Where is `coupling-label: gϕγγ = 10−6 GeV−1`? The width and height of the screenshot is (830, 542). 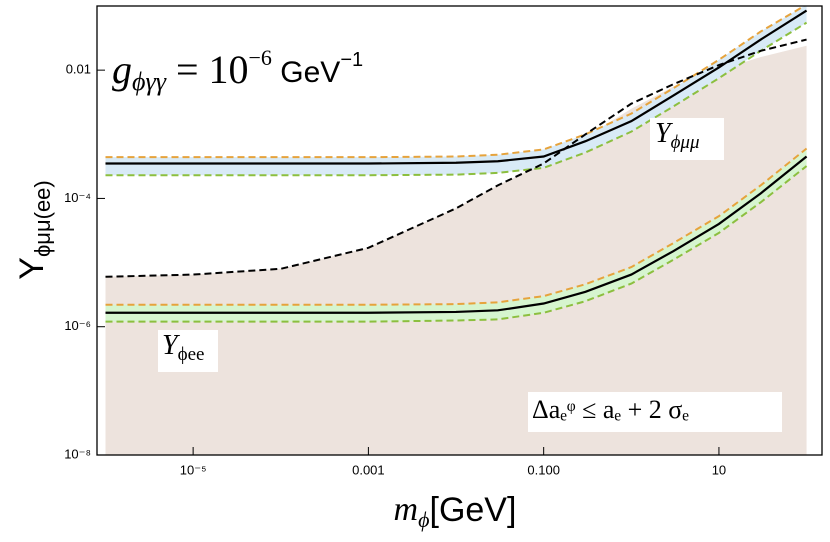 coupling-label: gϕγγ = 10−6 GeV−1 is located at coordinates (237, 70).